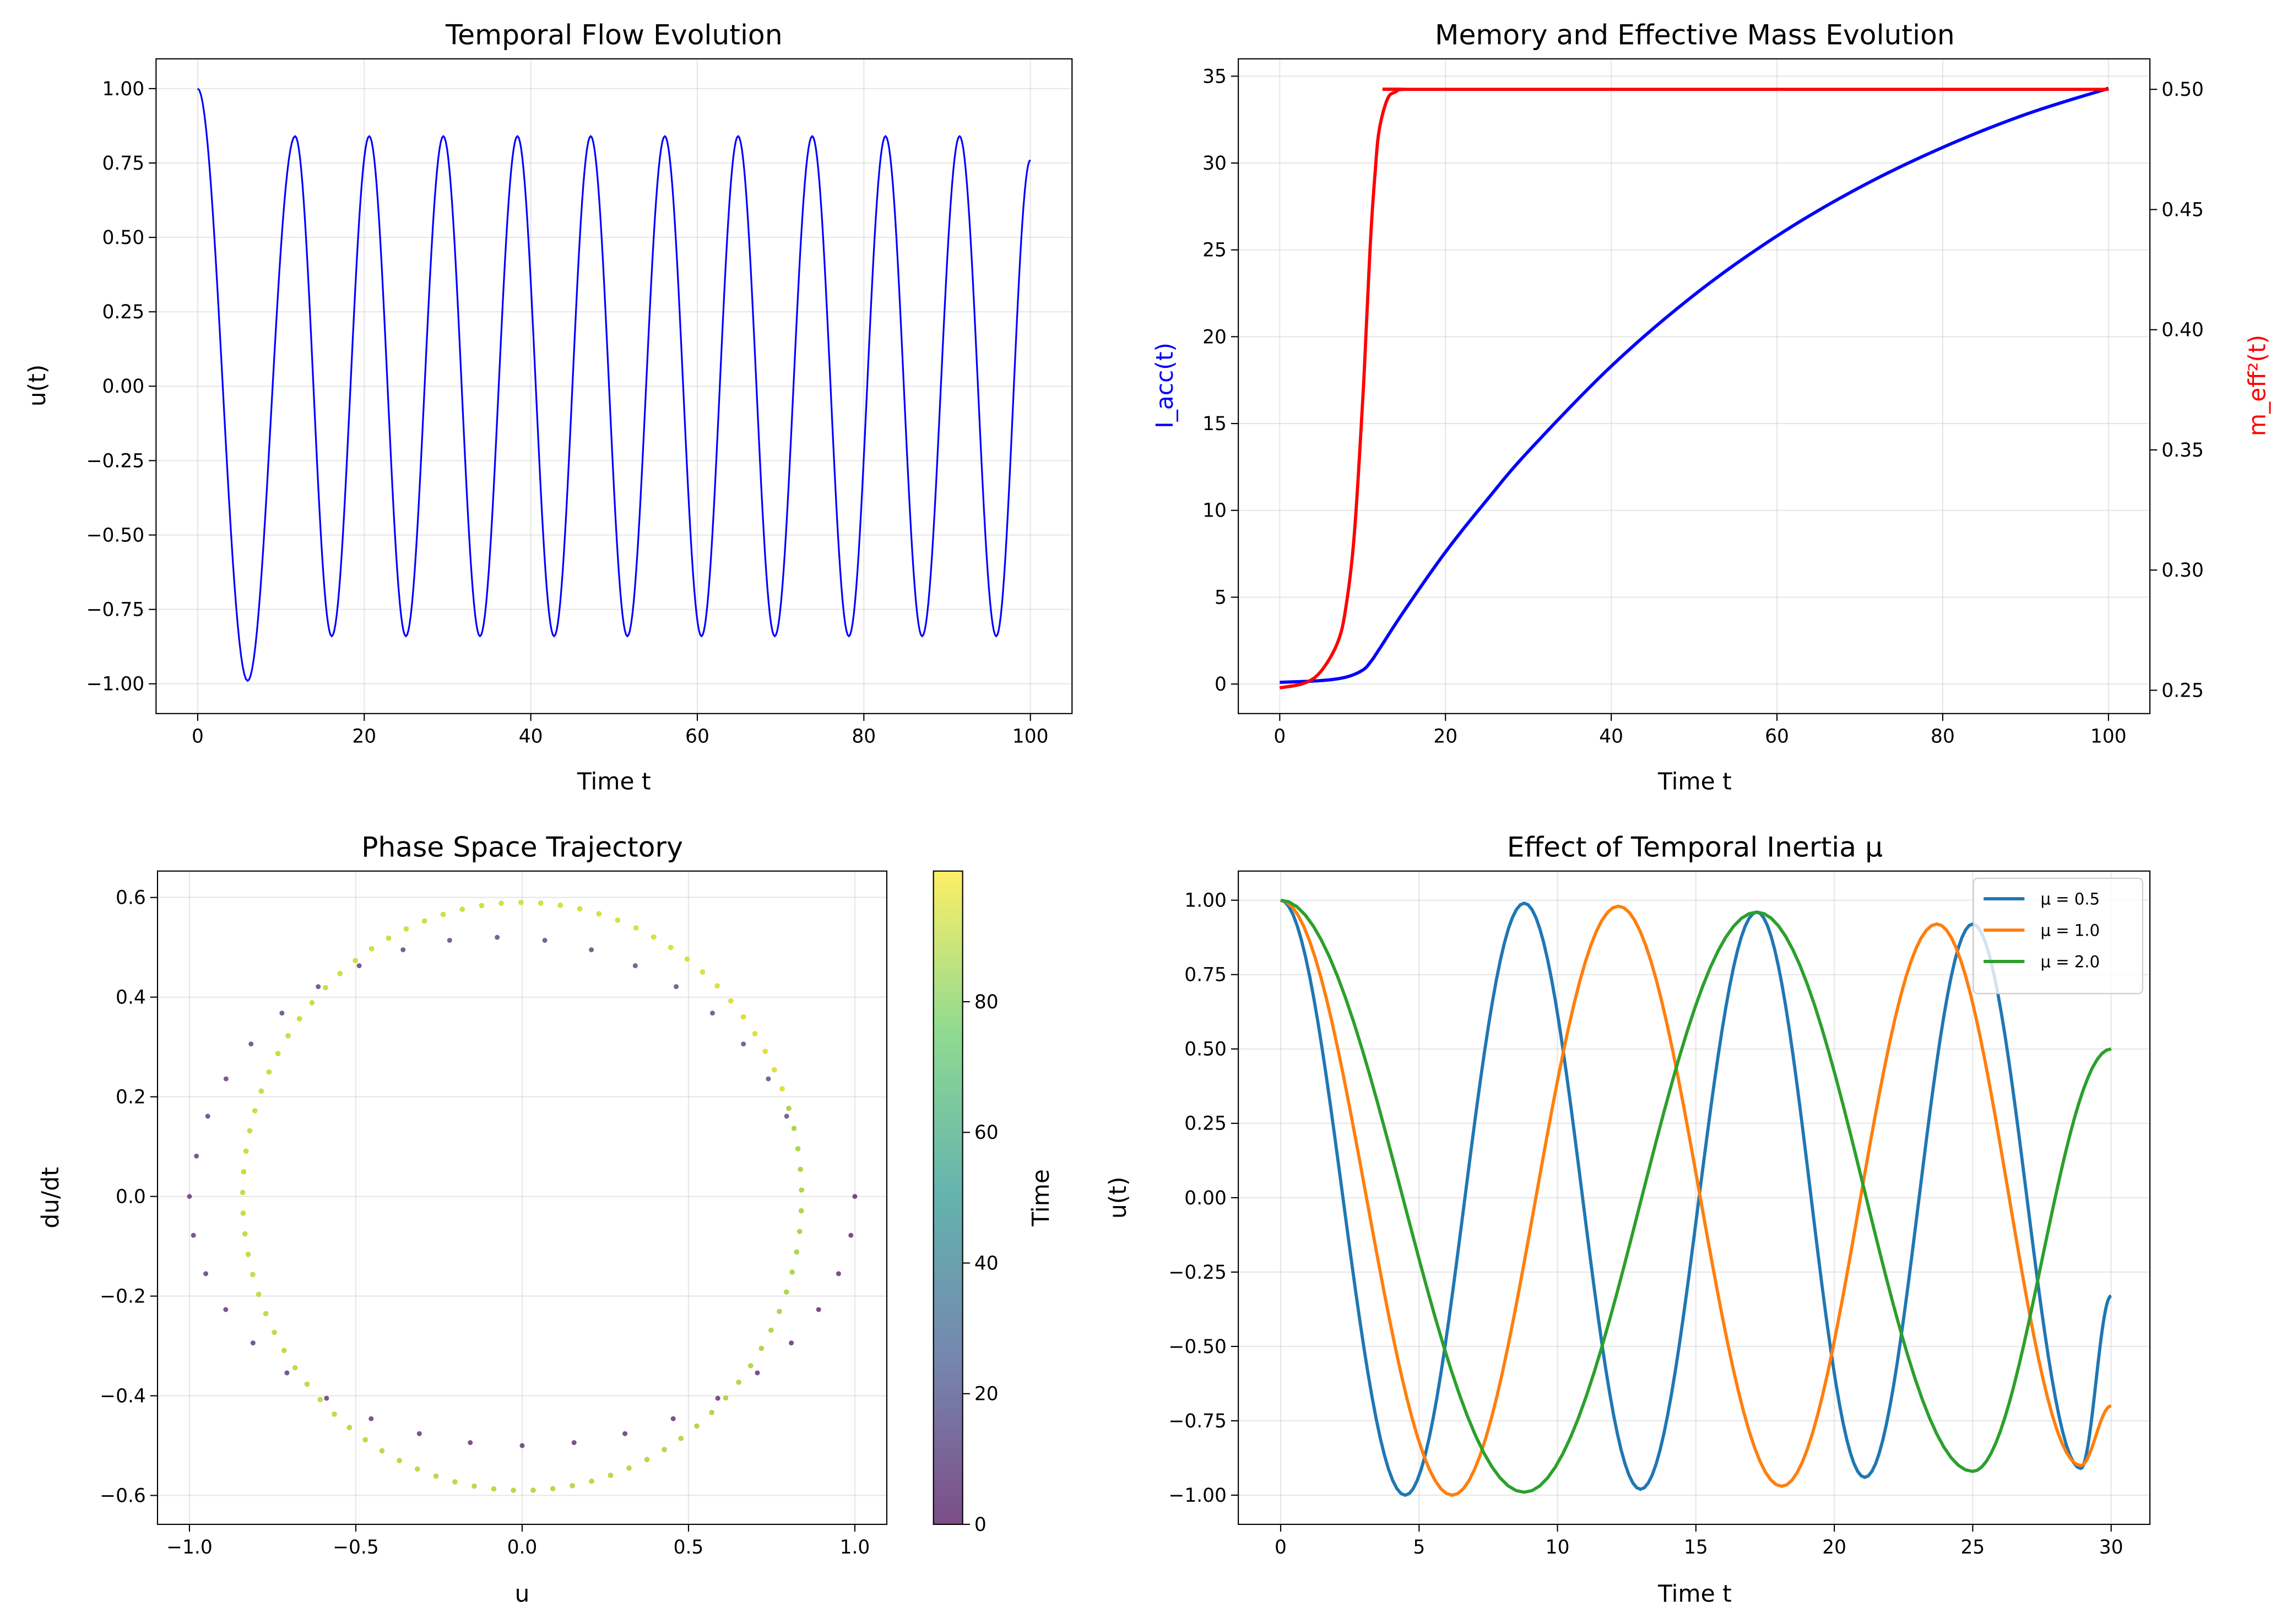 The image size is (2287, 1624). I want to click on y-tick-label: −1.00, so click(115, 685).